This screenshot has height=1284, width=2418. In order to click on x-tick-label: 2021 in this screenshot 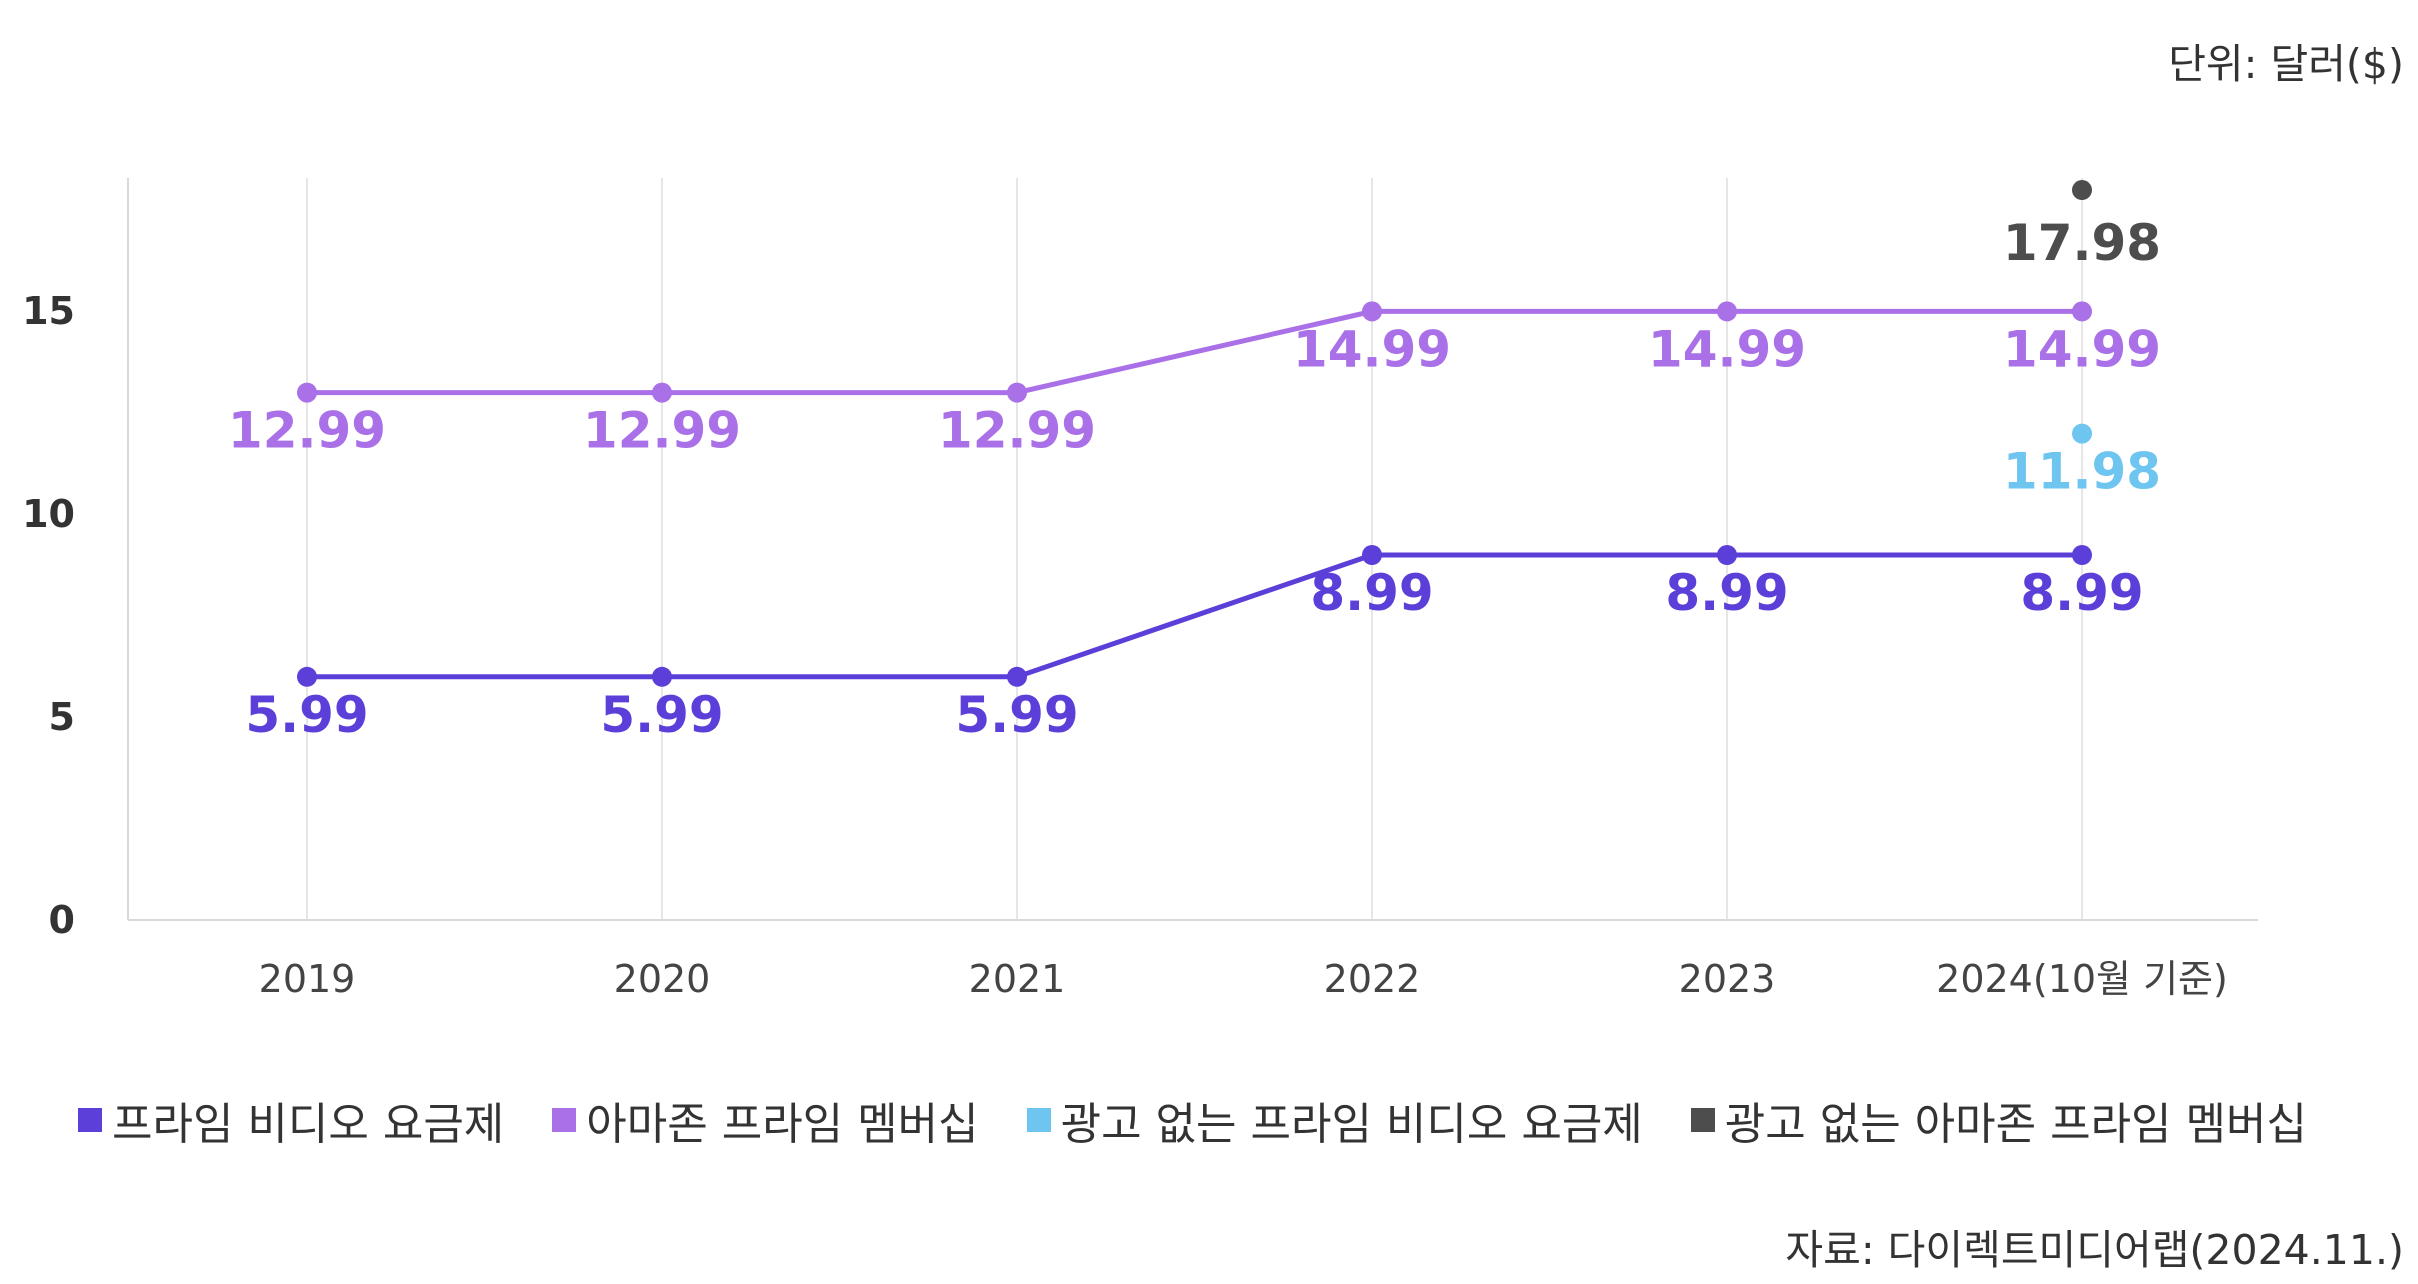, I will do `click(1017, 979)`.